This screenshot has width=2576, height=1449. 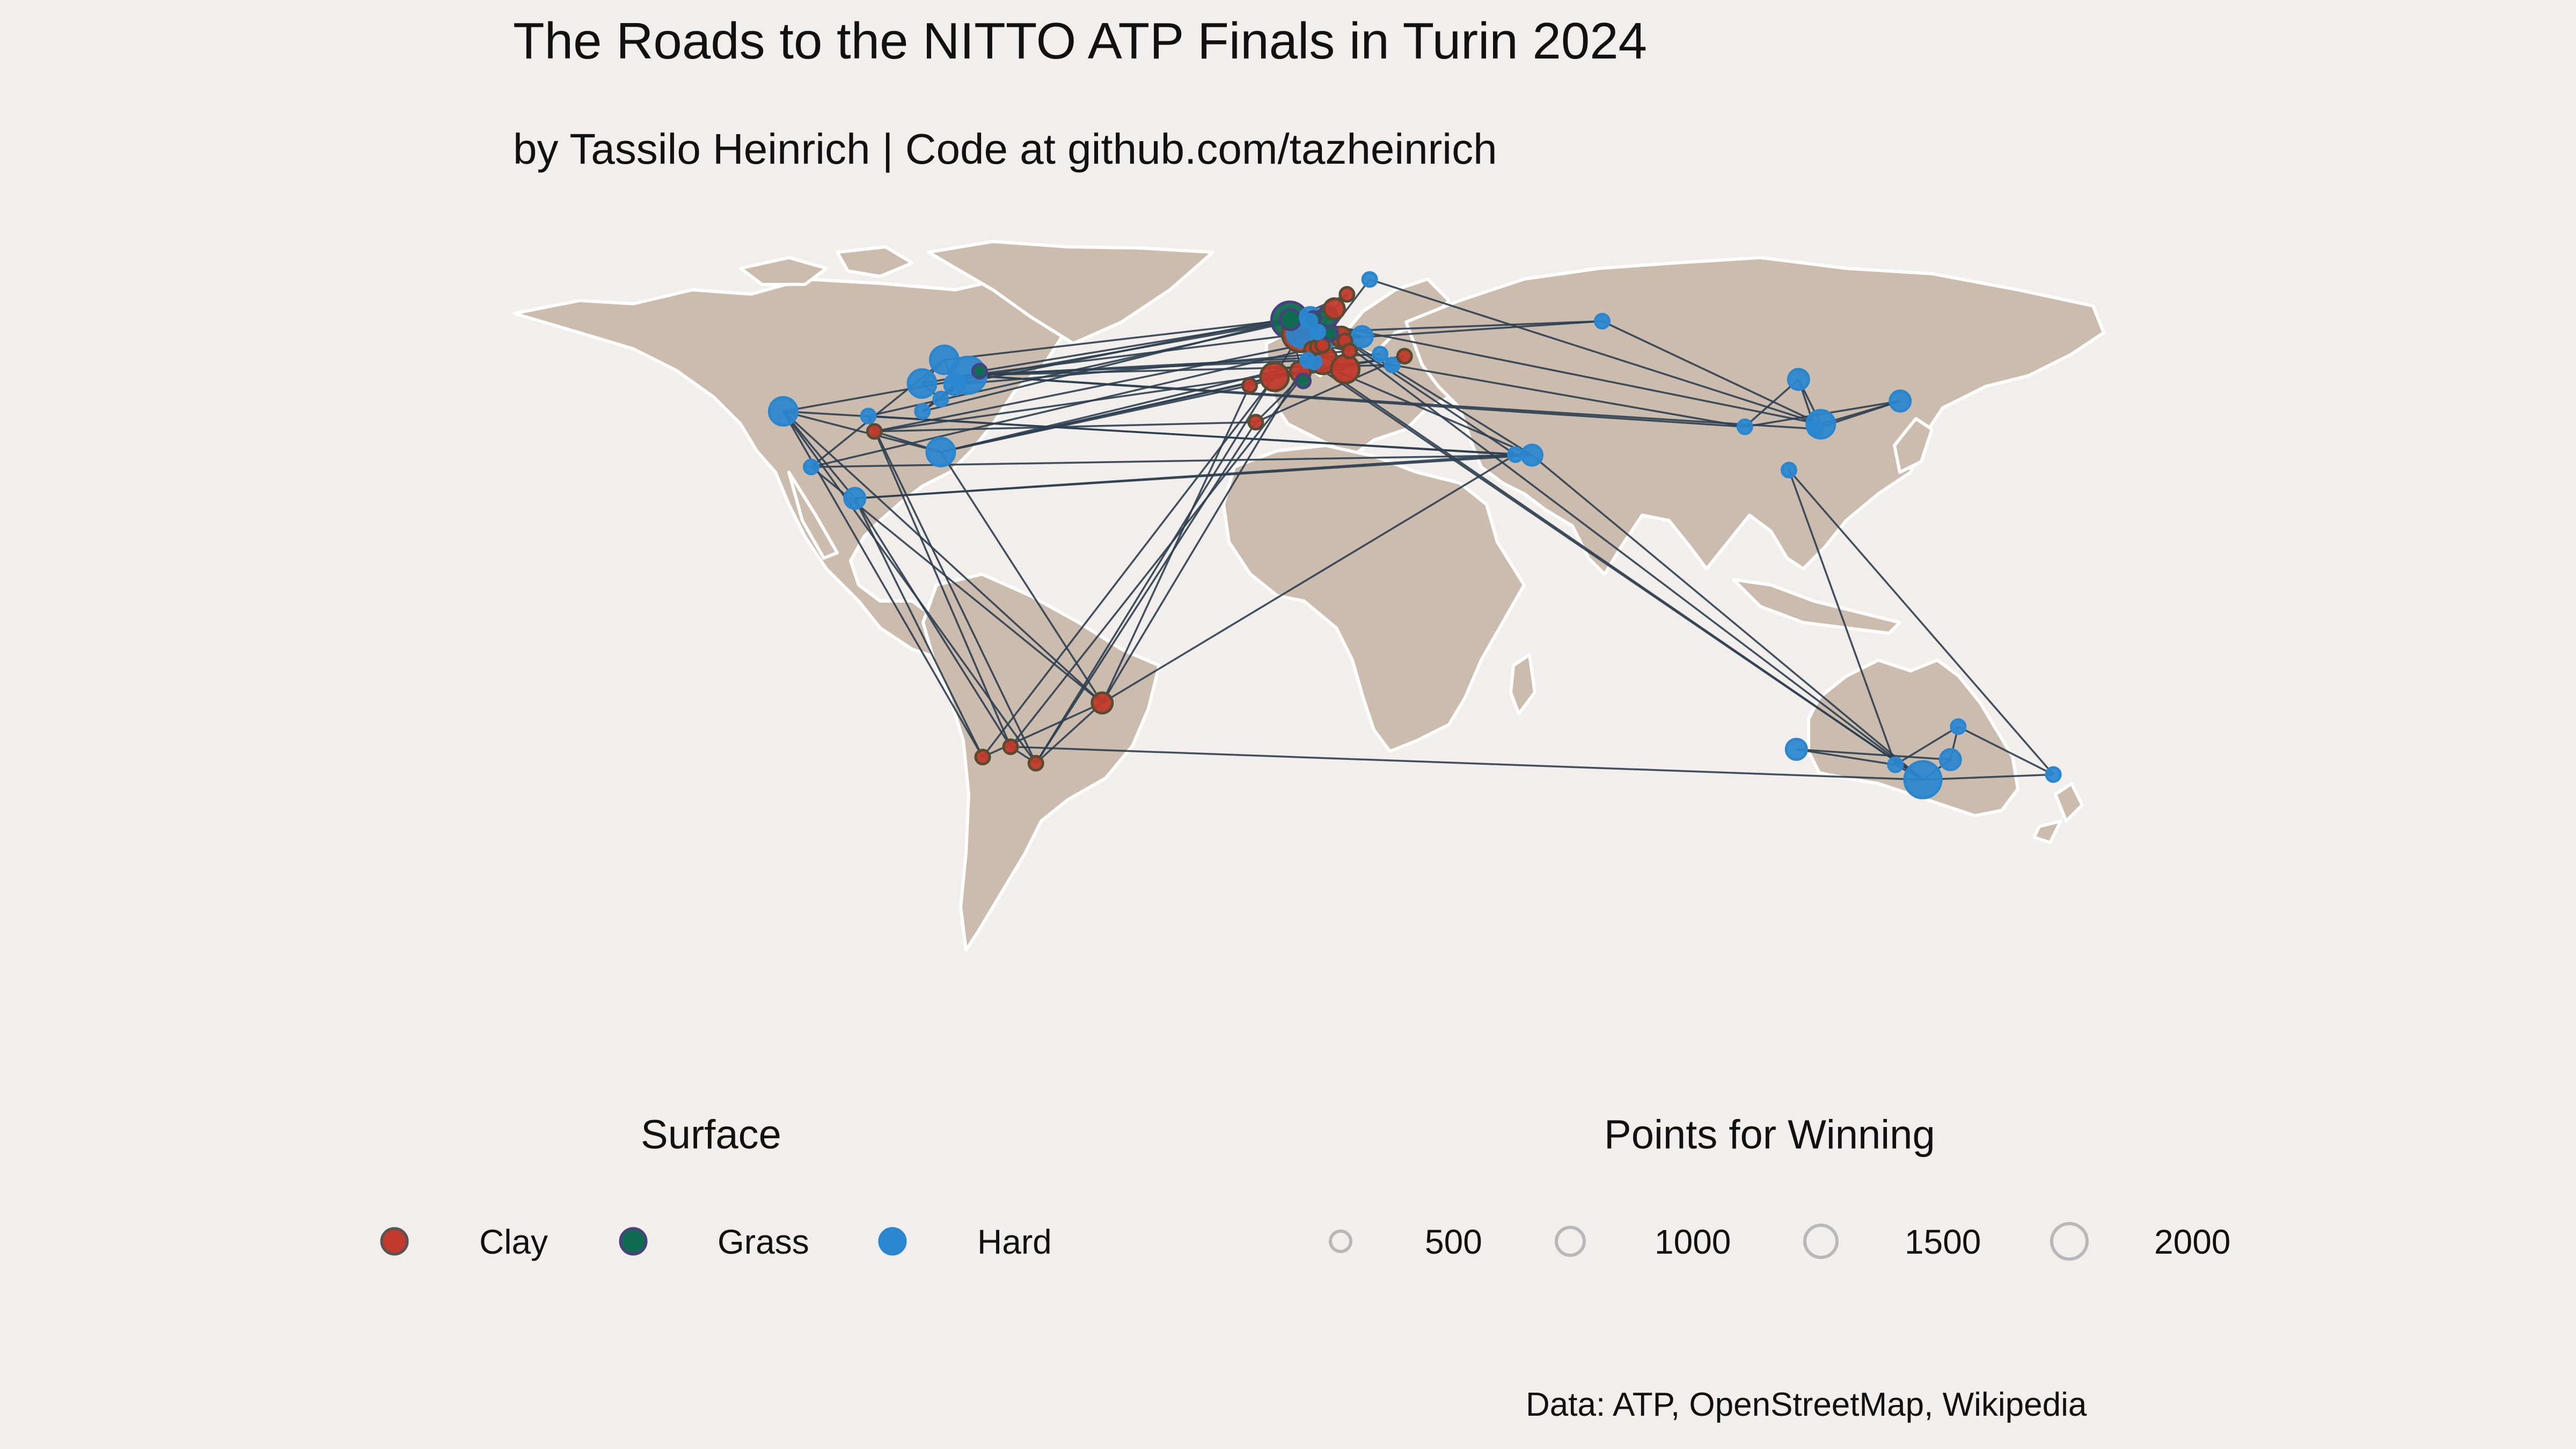 I want to click on route-cordoba-marseille, so click(x=1162, y=554).